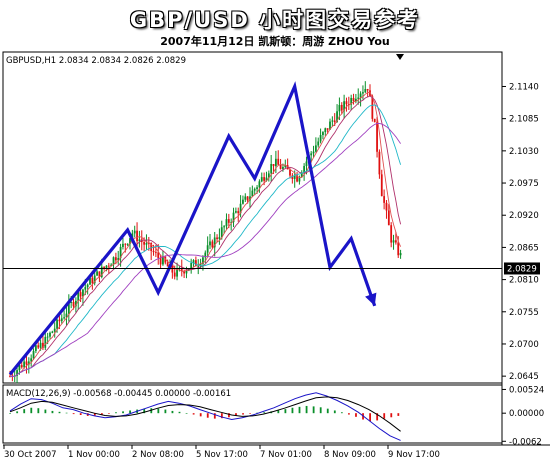  I want to click on macd-y-tick-label: 0.00000, so click(526, 414).